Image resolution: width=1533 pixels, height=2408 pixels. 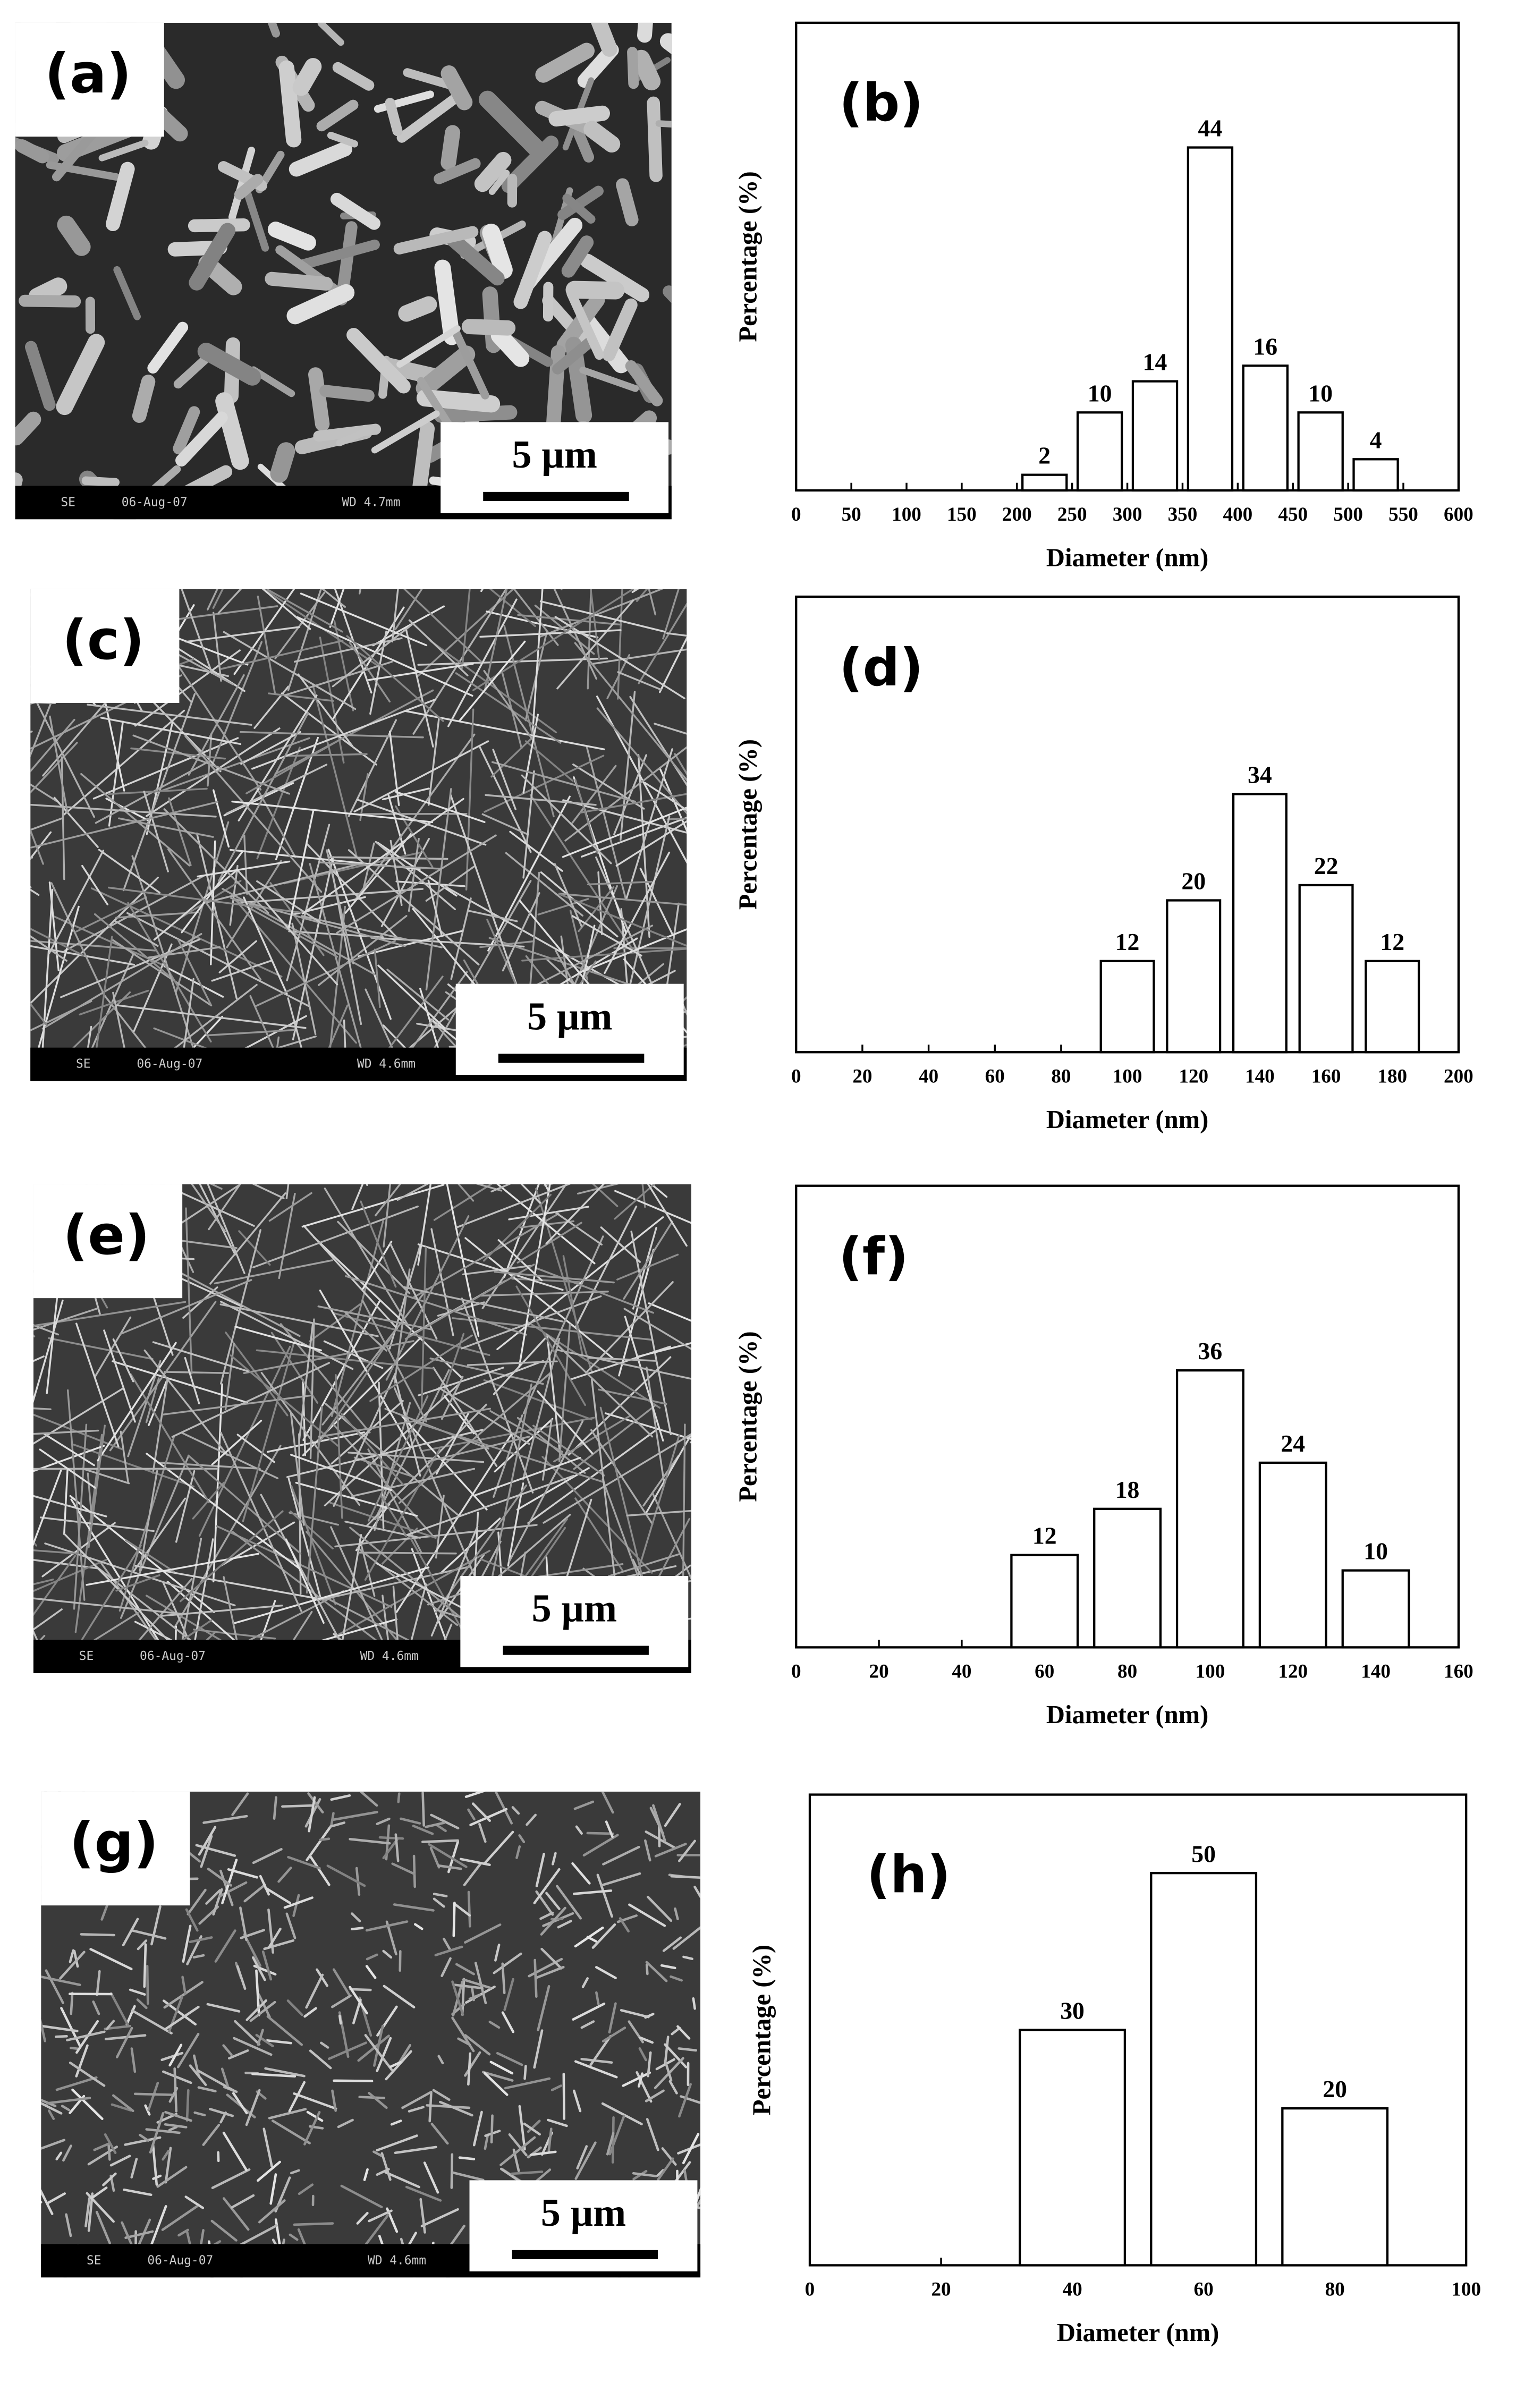 What do you see at coordinates (881, 103) in the screenshot?
I see `panel-label: (b)` at bounding box center [881, 103].